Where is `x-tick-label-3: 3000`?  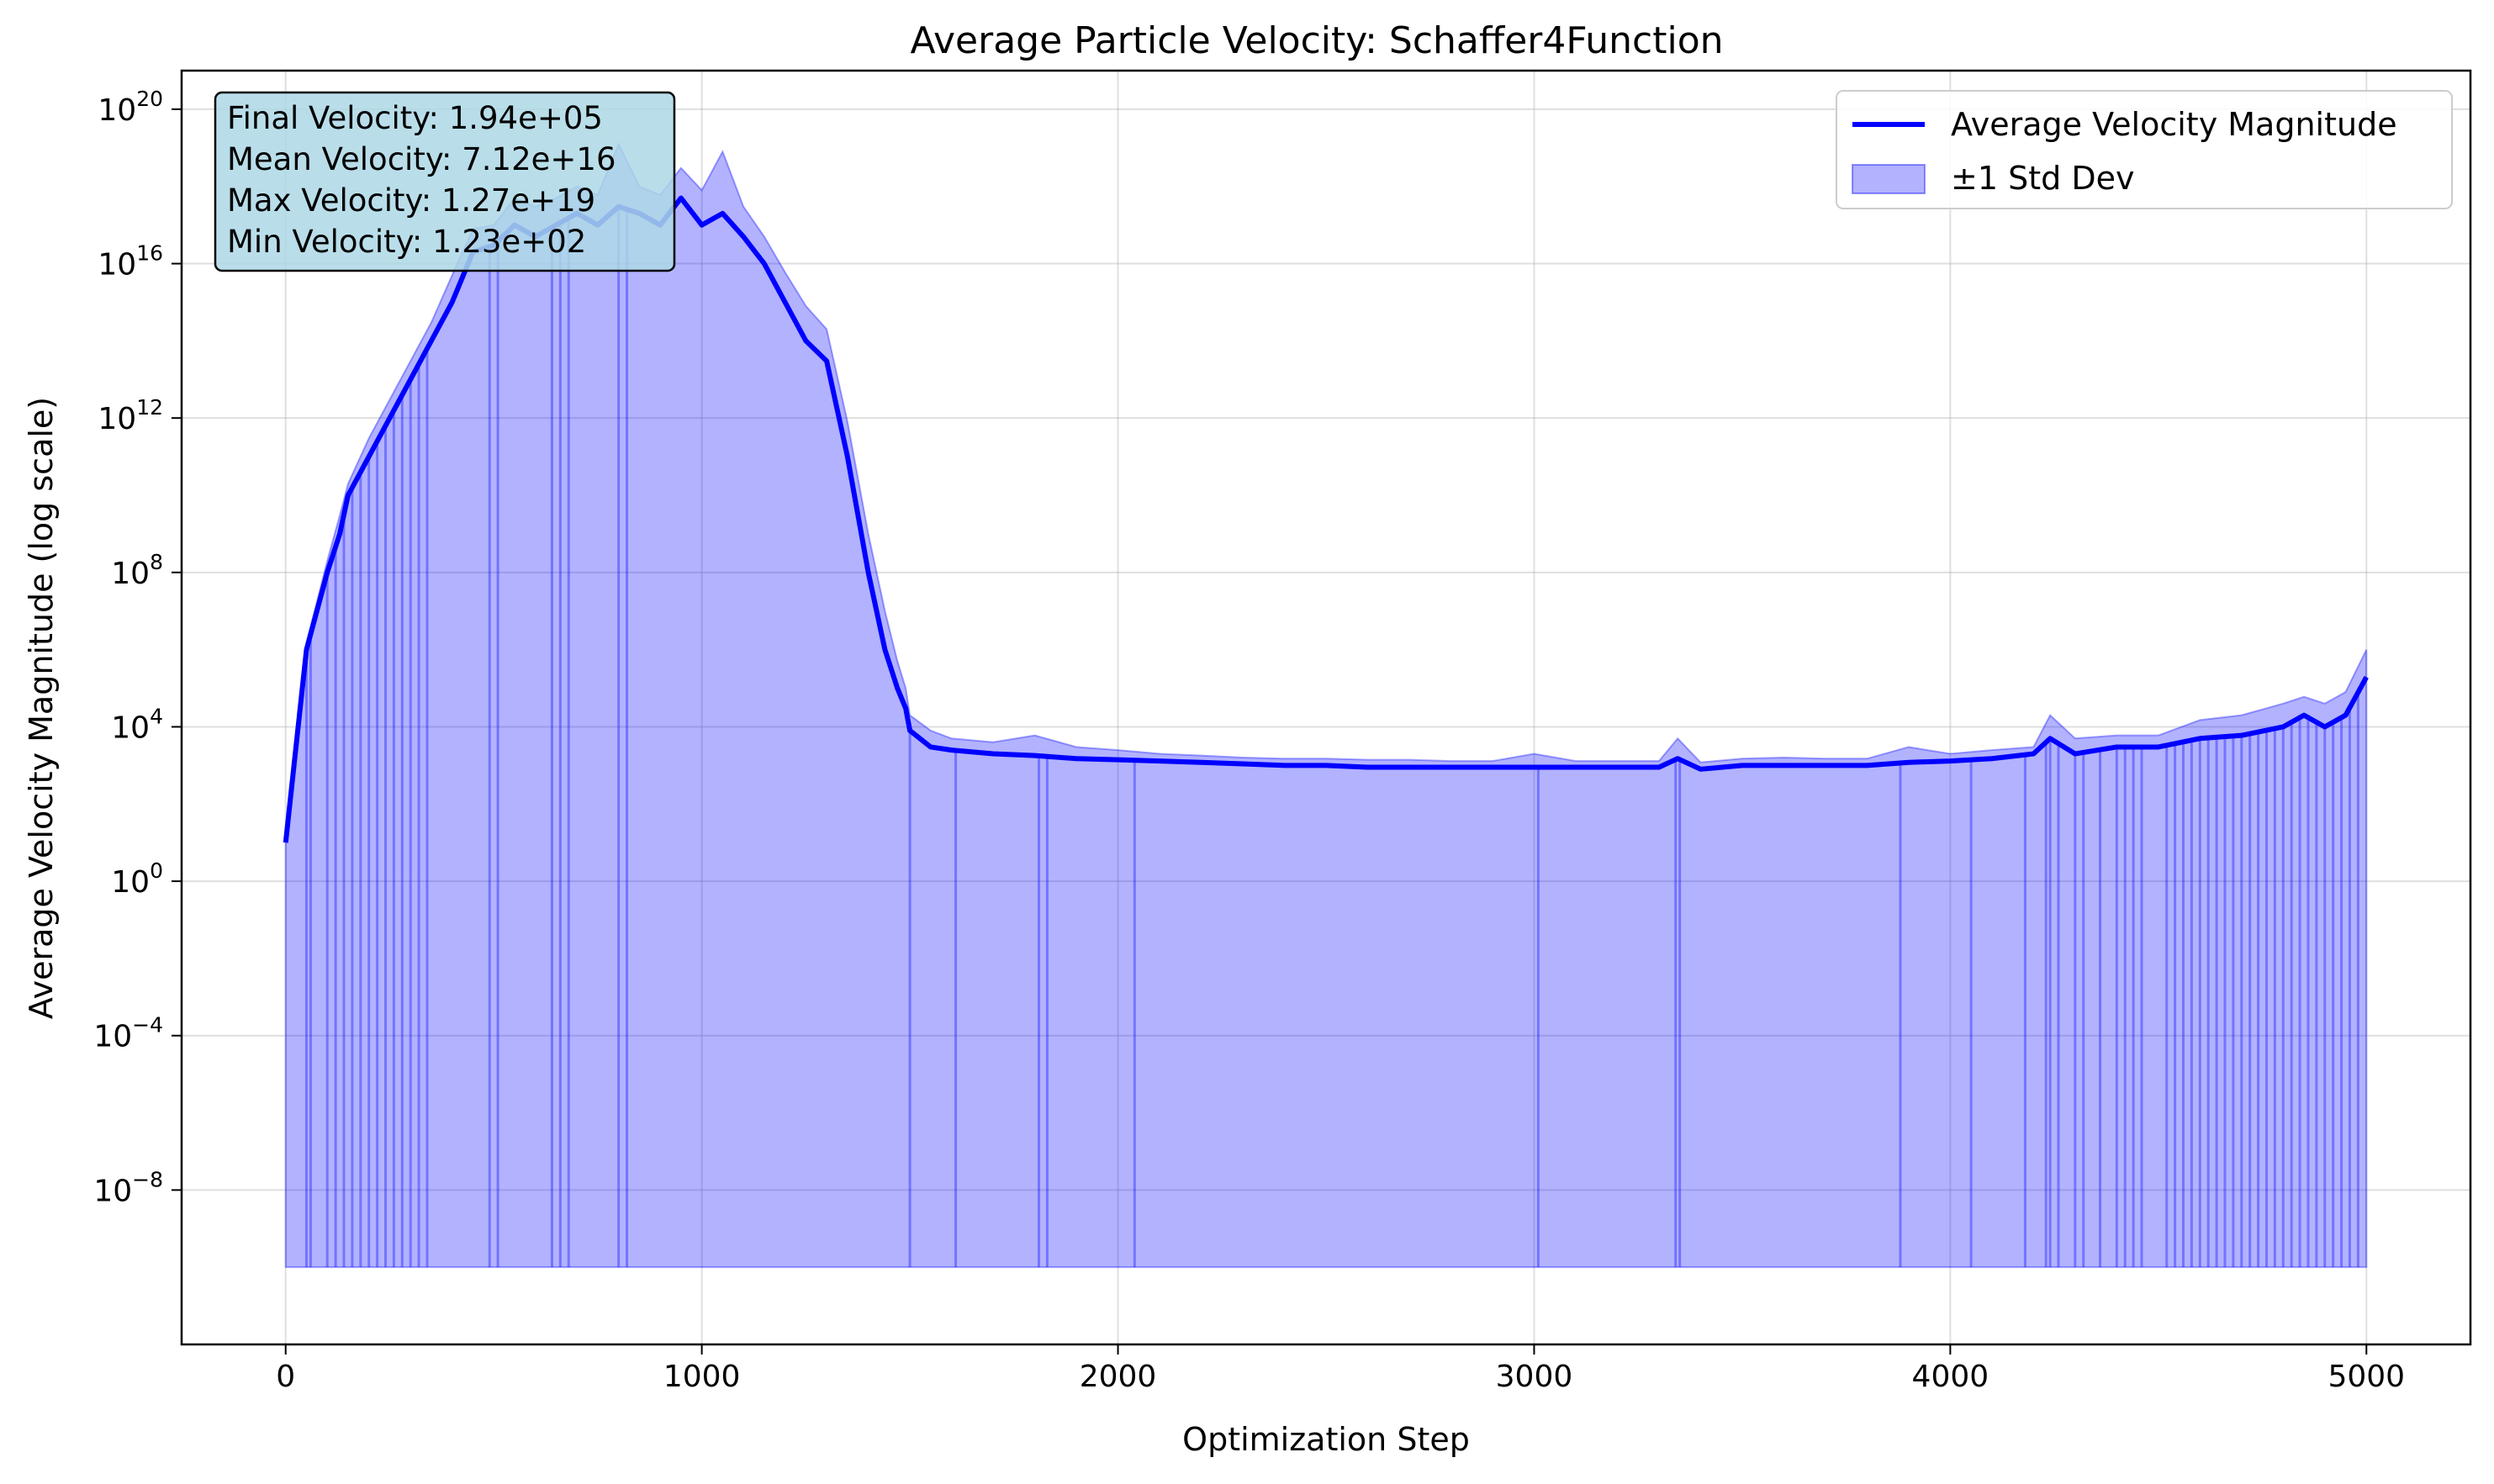
x-tick-label-3: 3000 is located at coordinates (1534, 1377).